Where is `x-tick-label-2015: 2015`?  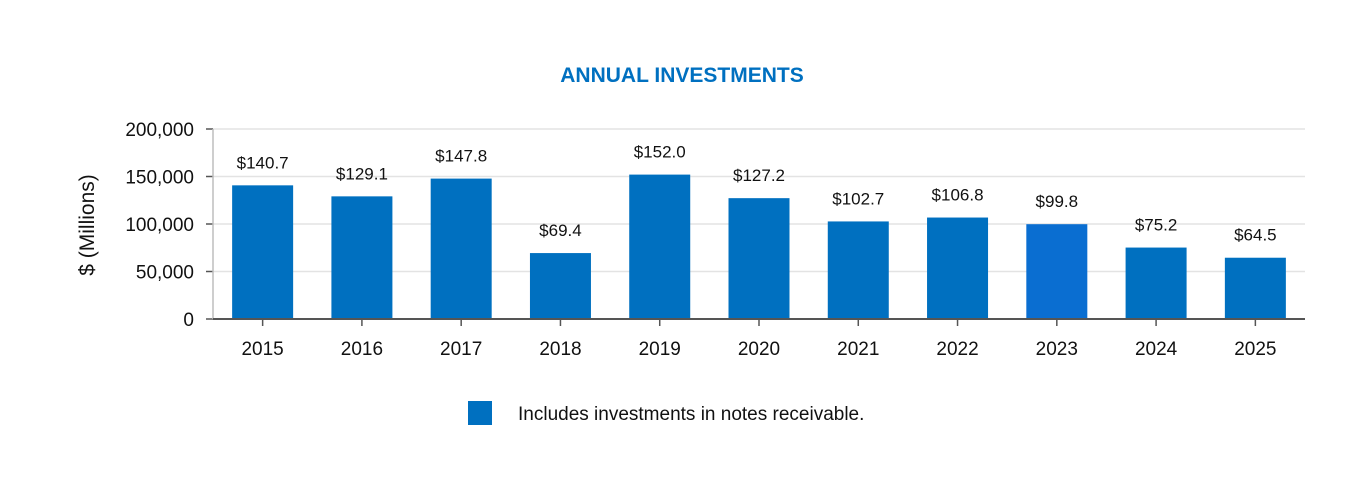
x-tick-label-2015: 2015 is located at coordinates (262, 349).